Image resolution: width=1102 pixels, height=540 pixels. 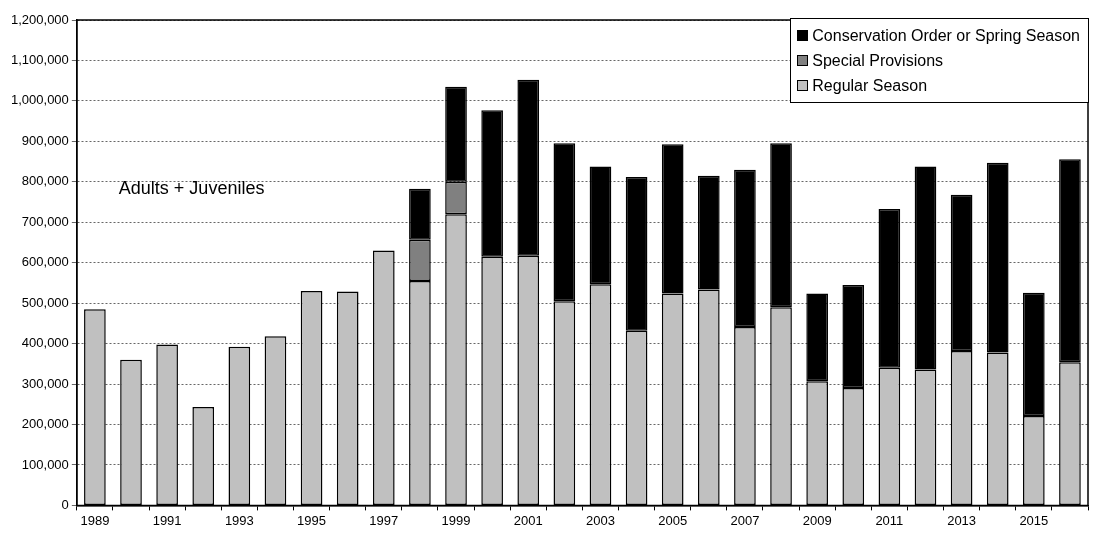 I want to click on x-tick-label: 2009, so click(x=817, y=520).